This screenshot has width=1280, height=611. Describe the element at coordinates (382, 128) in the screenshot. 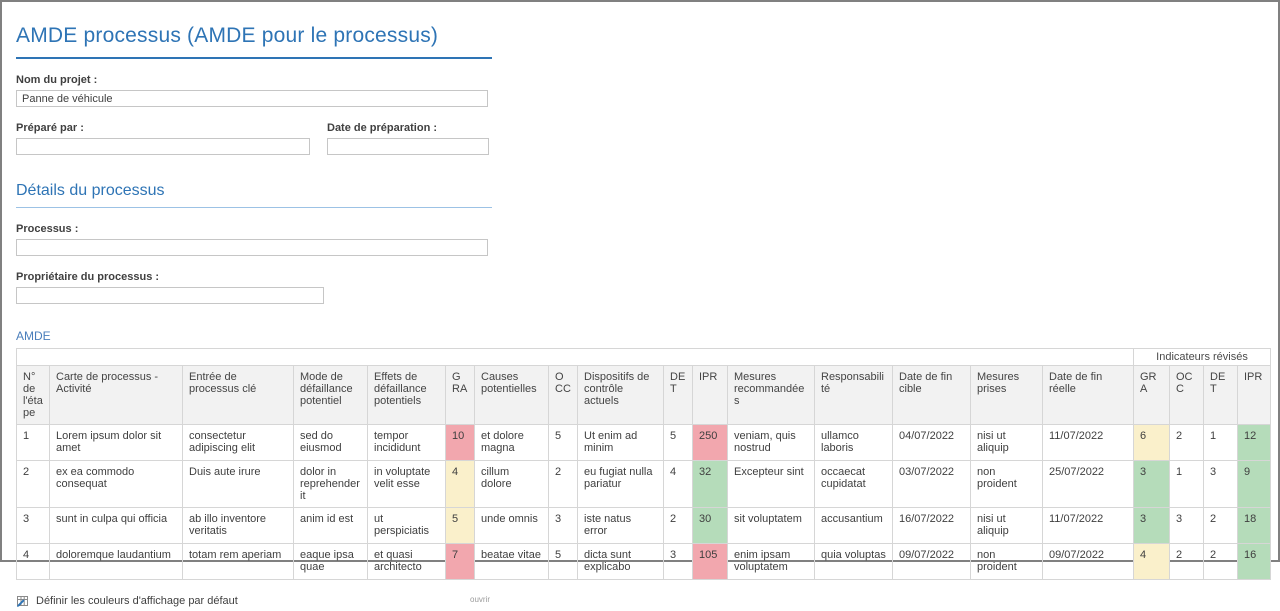

I see `prep-date-label: Date de préparation :` at that location.